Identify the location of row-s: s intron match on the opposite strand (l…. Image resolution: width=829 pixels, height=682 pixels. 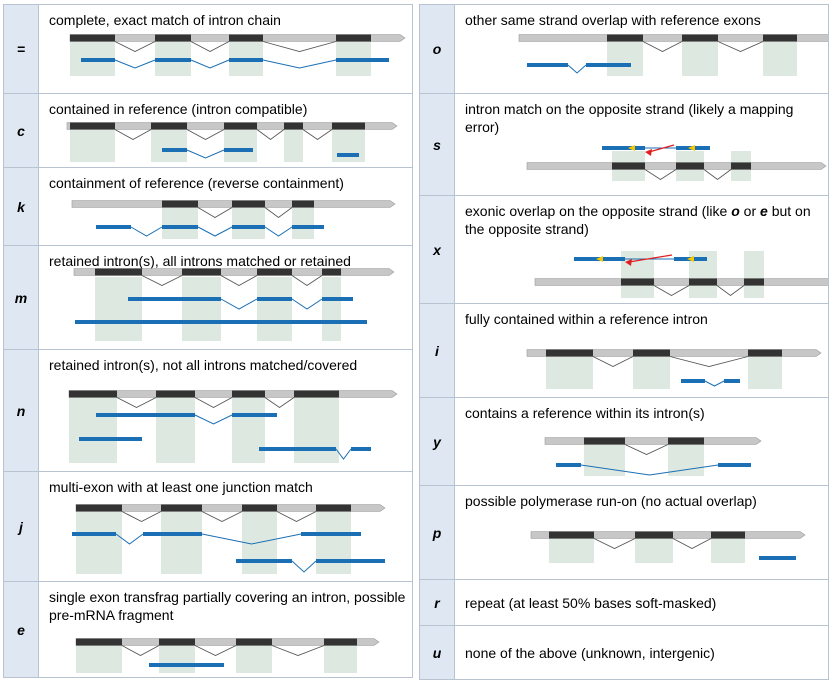
(624, 144).